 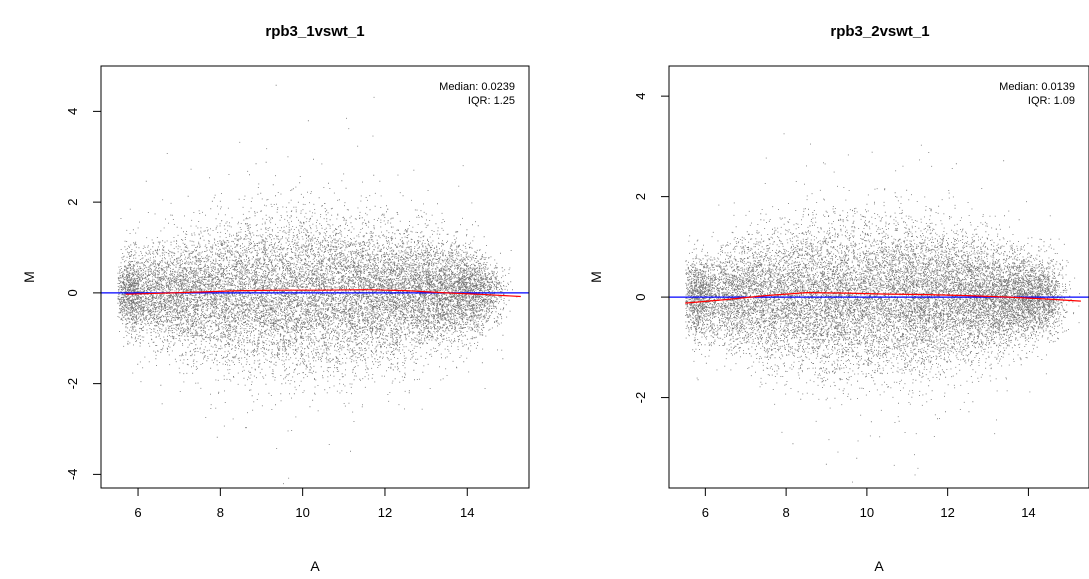 What do you see at coordinates (314, 31) in the screenshot?
I see `chart-title: rpb3_1vswt_1` at bounding box center [314, 31].